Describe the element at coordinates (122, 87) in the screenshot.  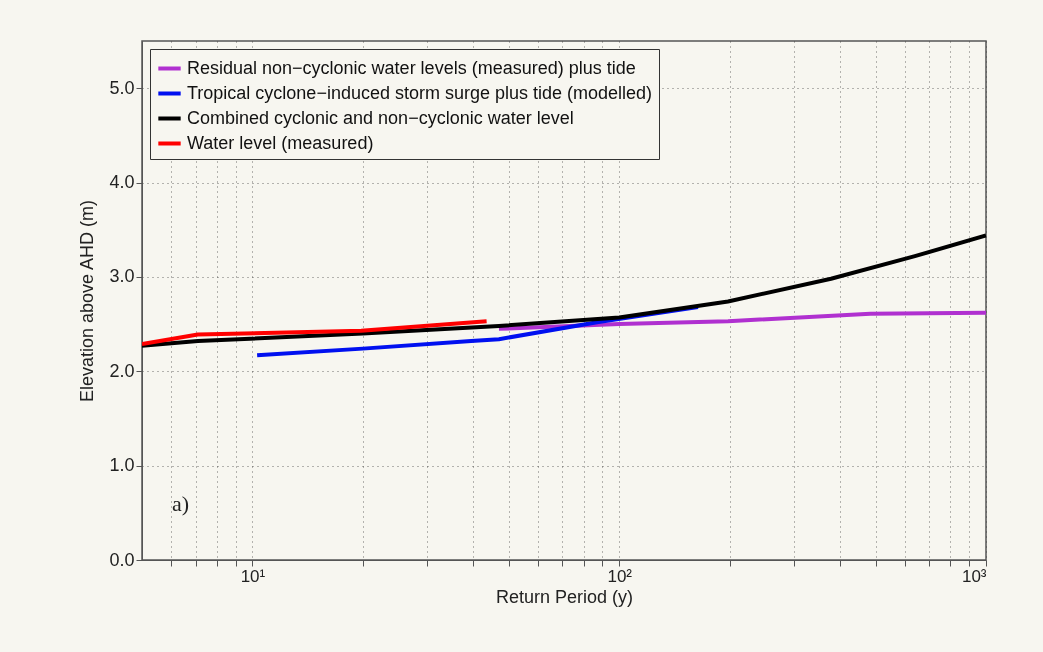
I see `y-tick-label: 5.0` at that location.